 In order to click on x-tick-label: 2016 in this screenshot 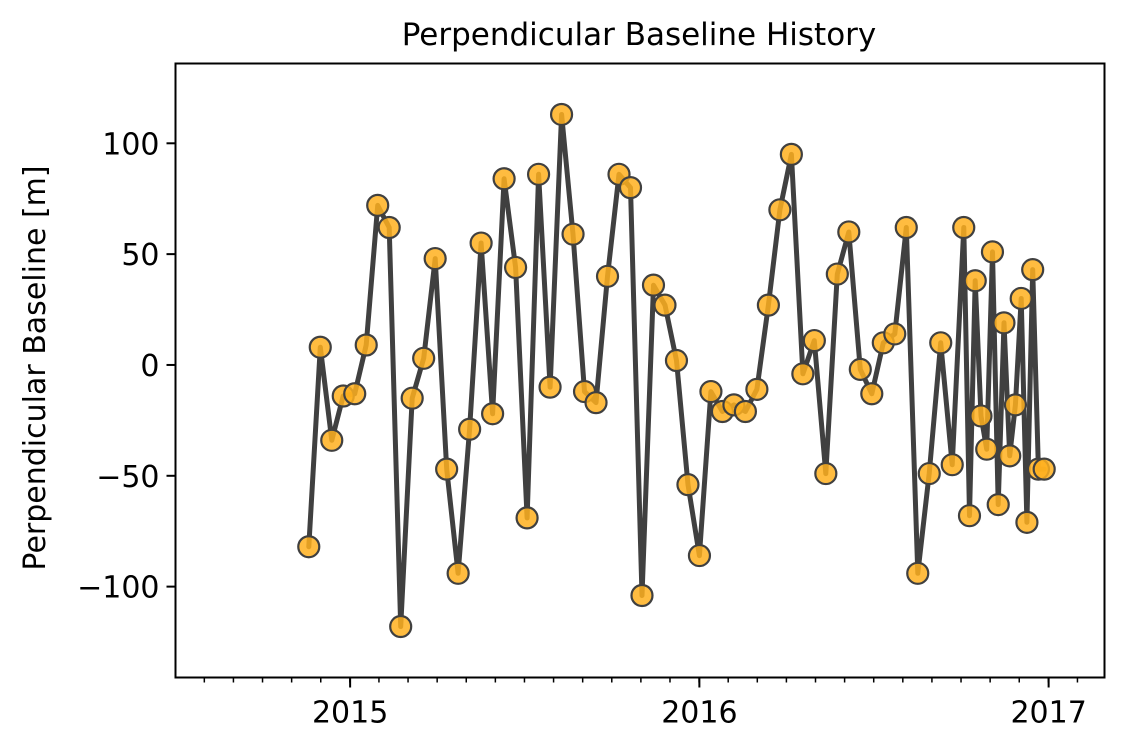, I will do `click(699, 713)`.